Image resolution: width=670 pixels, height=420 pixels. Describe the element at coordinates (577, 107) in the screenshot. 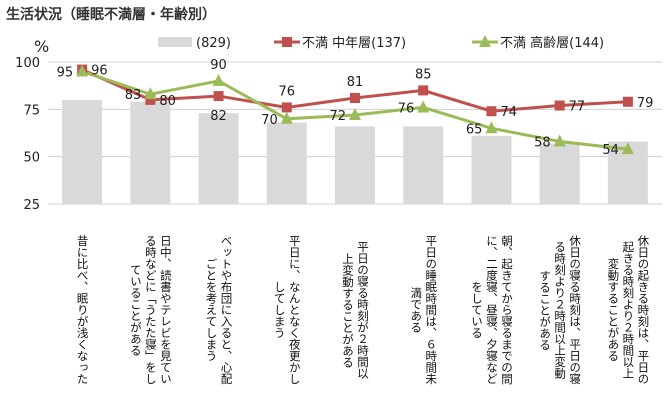

I see `data-label-middle-age: 77` at that location.